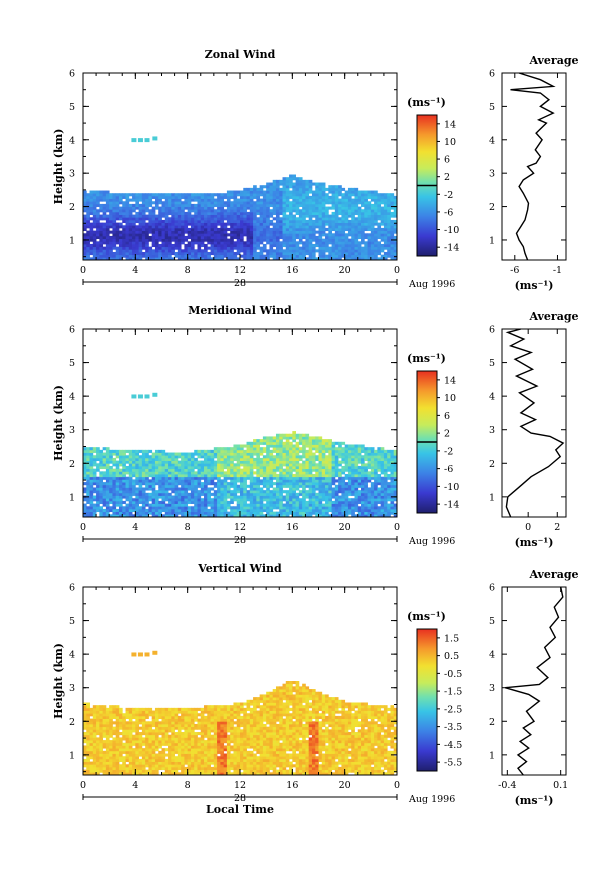 The height and width of the screenshot is (873, 611). I want to click on x-tick-label: 12, so click(240, 270).